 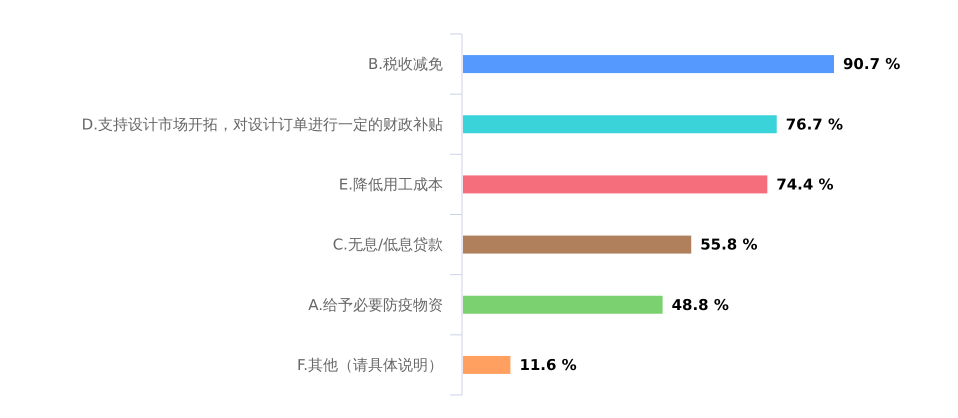 What do you see at coordinates (375, 305) in the screenshot?
I see `y-tick-label: A.给予必要防疫物资` at bounding box center [375, 305].